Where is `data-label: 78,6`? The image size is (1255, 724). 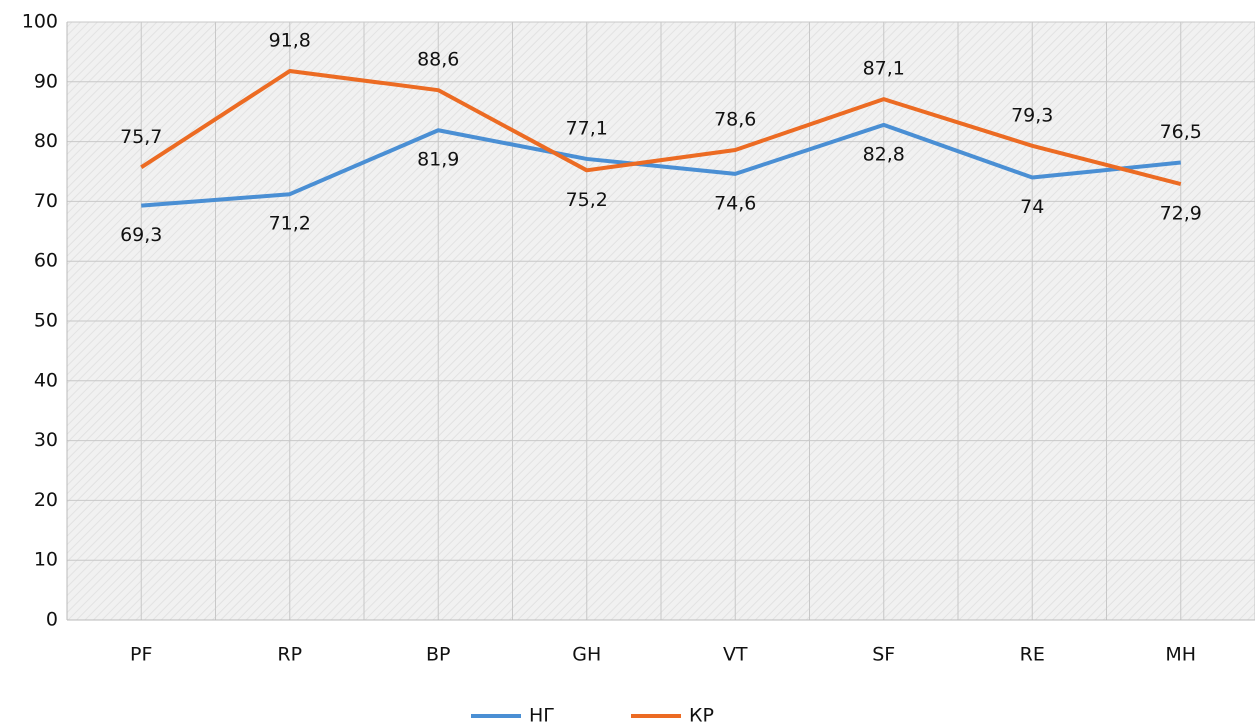
data-label: 78,6 is located at coordinates (735, 119).